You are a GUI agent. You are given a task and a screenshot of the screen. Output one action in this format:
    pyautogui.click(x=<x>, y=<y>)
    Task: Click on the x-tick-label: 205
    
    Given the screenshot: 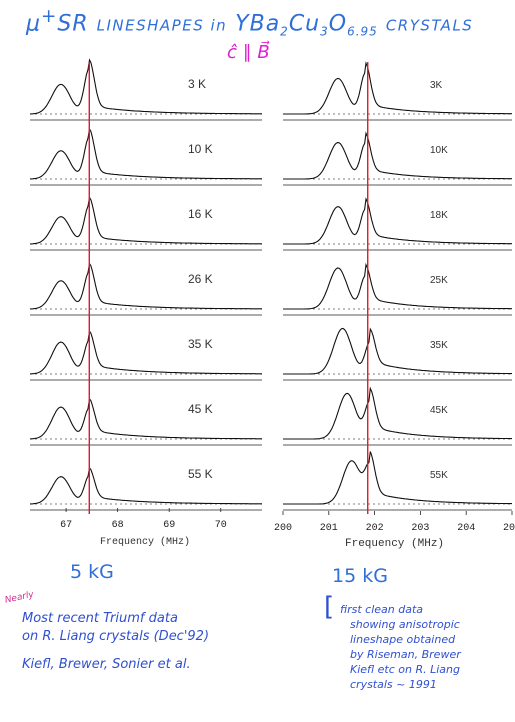 What is the action you would take?
    pyautogui.click(x=509, y=528)
    